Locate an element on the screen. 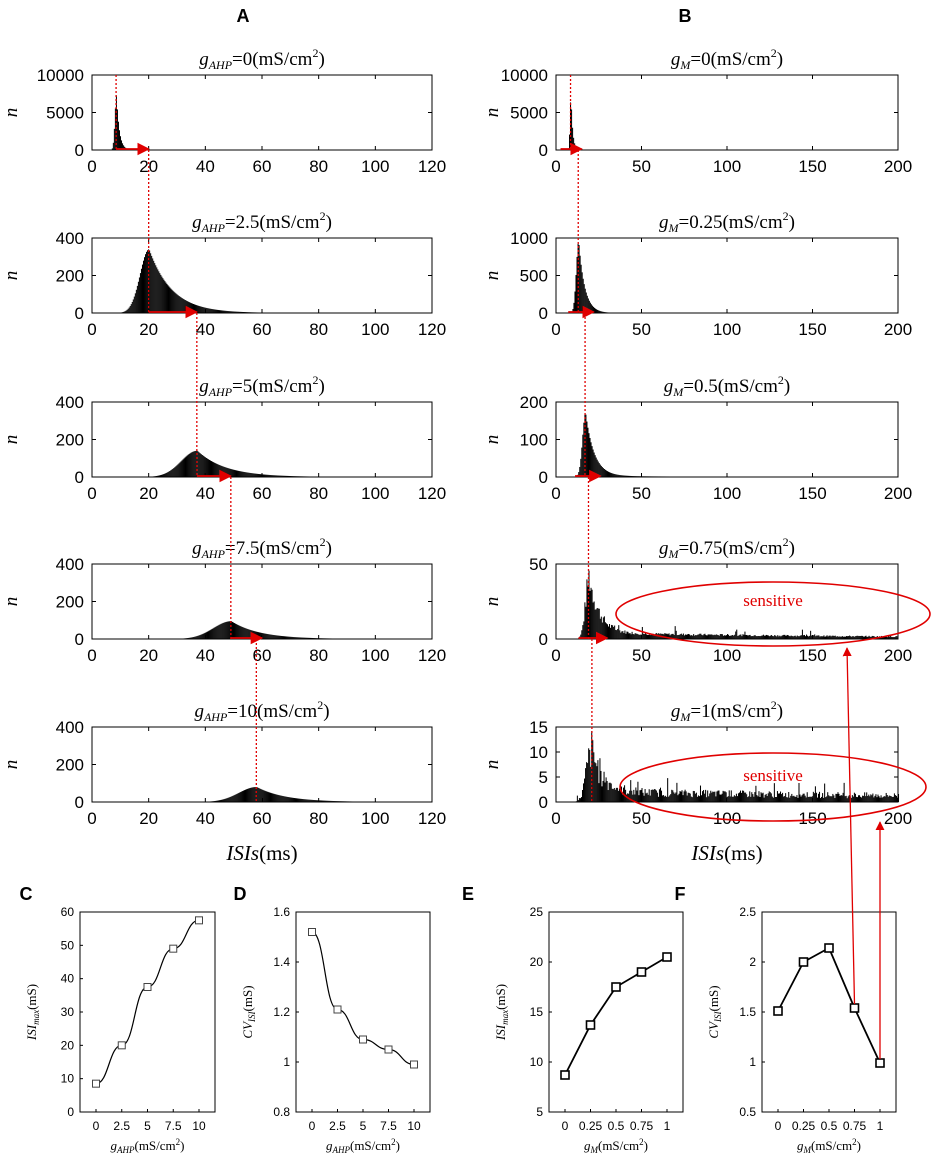 The width and height of the screenshot is (935, 1166). x-tick-label: 50 is located at coordinates (641, 818).